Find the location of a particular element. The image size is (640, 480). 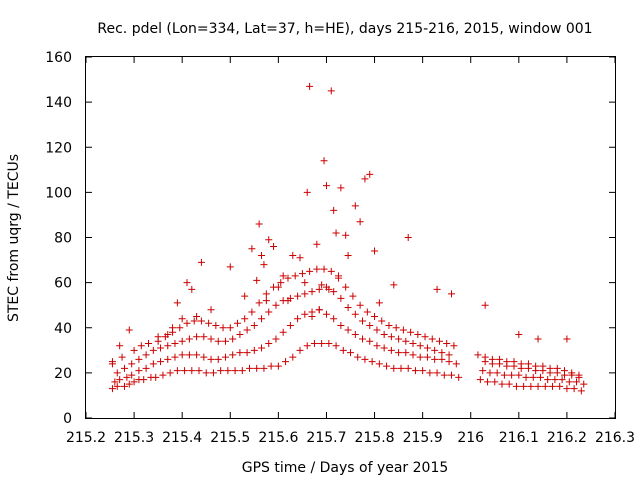

x-tick-label: 215.3 is located at coordinates (134, 438).